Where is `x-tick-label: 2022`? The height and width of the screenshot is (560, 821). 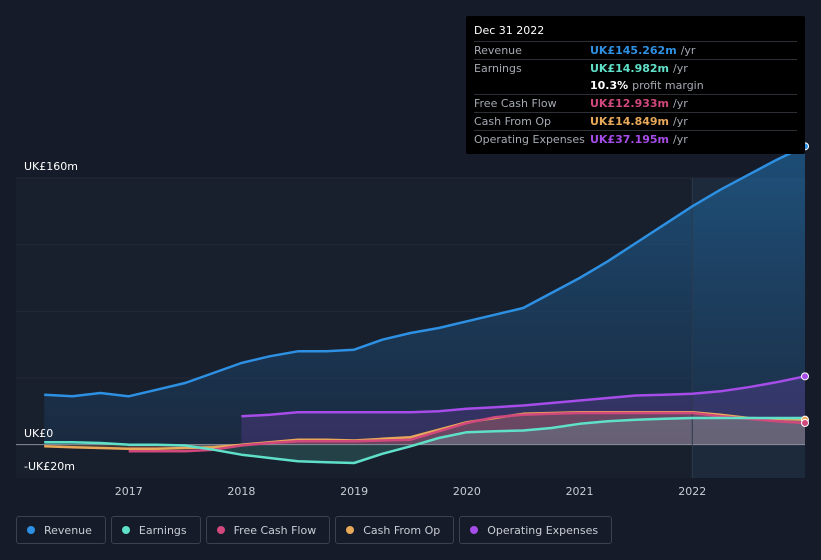
x-tick-label: 2022 is located at coordinates (692, 491).